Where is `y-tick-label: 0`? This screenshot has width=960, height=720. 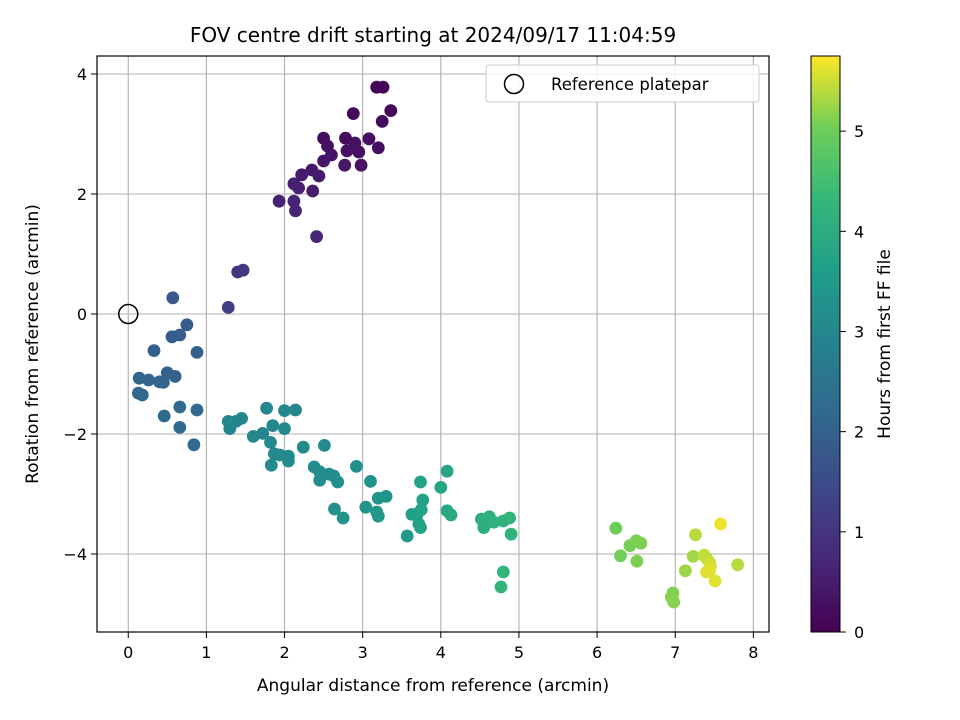
y-tick-label: 0 is located at coordinates (82, 314).